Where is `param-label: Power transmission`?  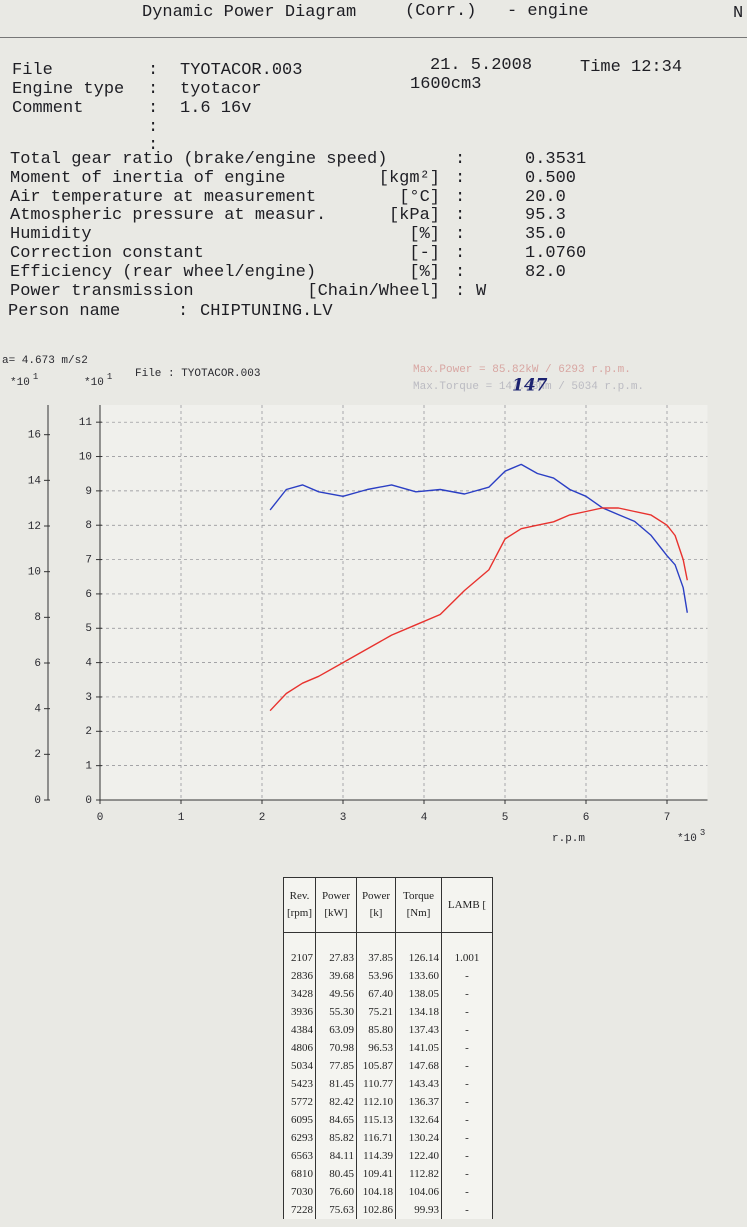
param-label: Power transmission is located at coordinates (102, 291).